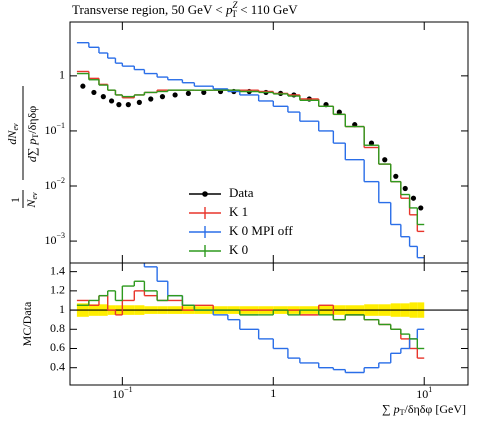 The width and height of the screenshot is (482, 421). I want to click on title-text: Transverse region, 50 GeV <, so click(149, 9).